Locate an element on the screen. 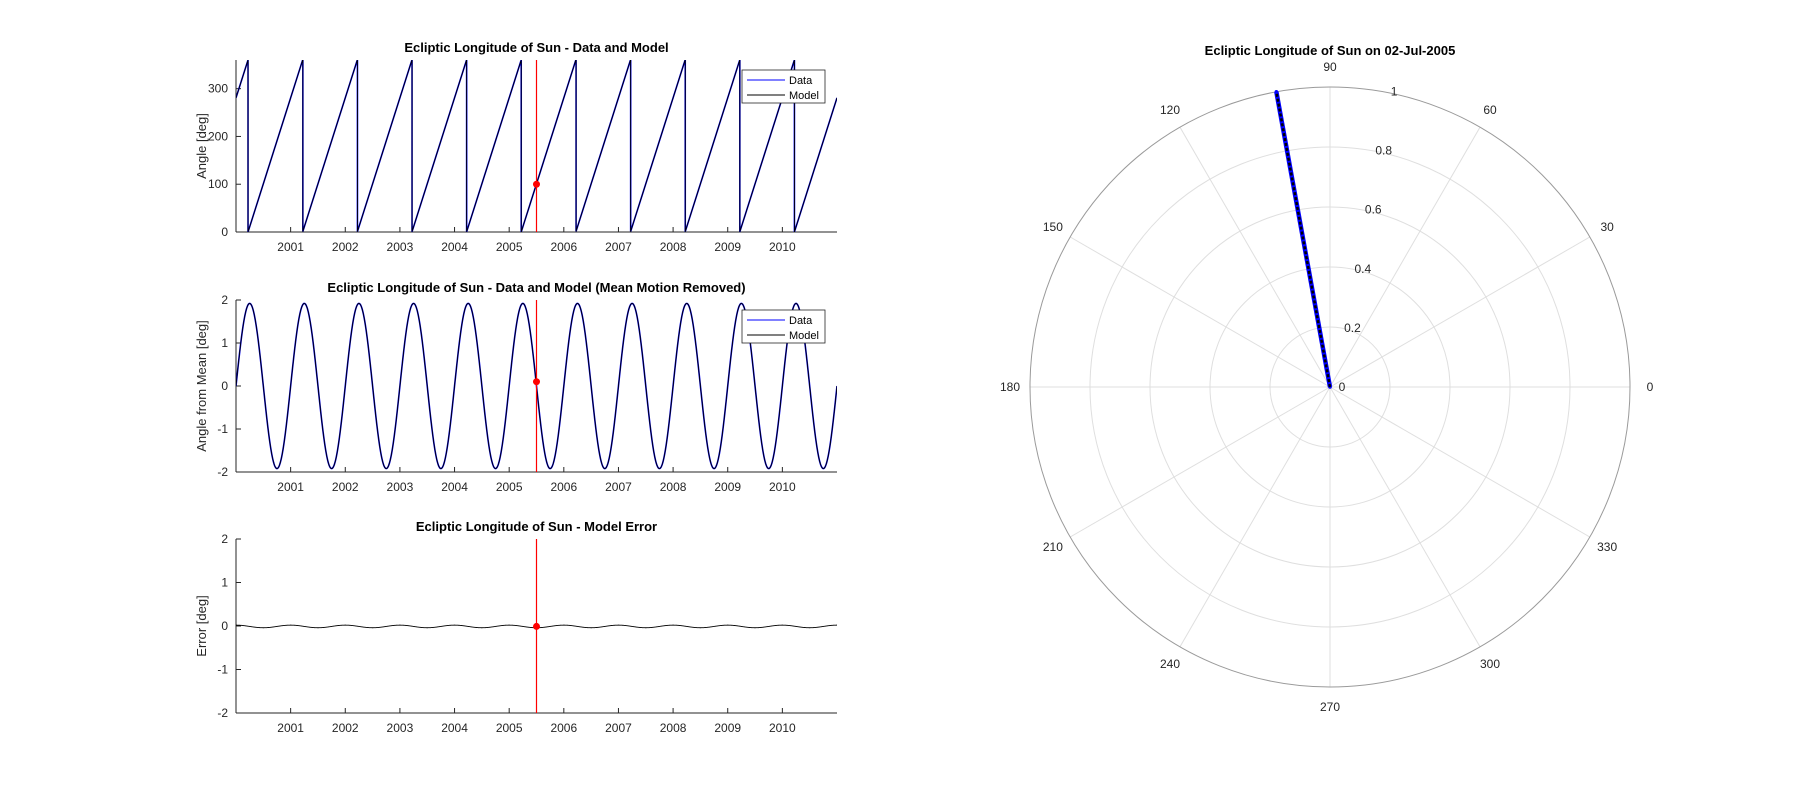 The width and height of the screenshot is (1800, 800). error-y-tick-label: -1 is located at coordinates (222, 670).